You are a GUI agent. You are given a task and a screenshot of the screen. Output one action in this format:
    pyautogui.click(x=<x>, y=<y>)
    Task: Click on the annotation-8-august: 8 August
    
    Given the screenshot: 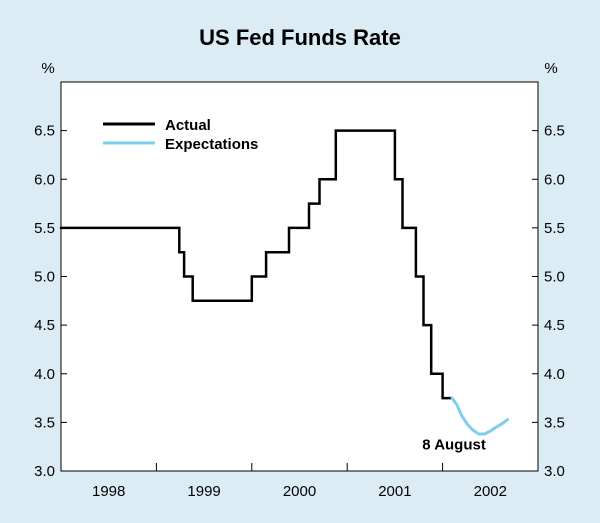 What is the action you would take?
    pyautogui.click(x=454, y=445)
    